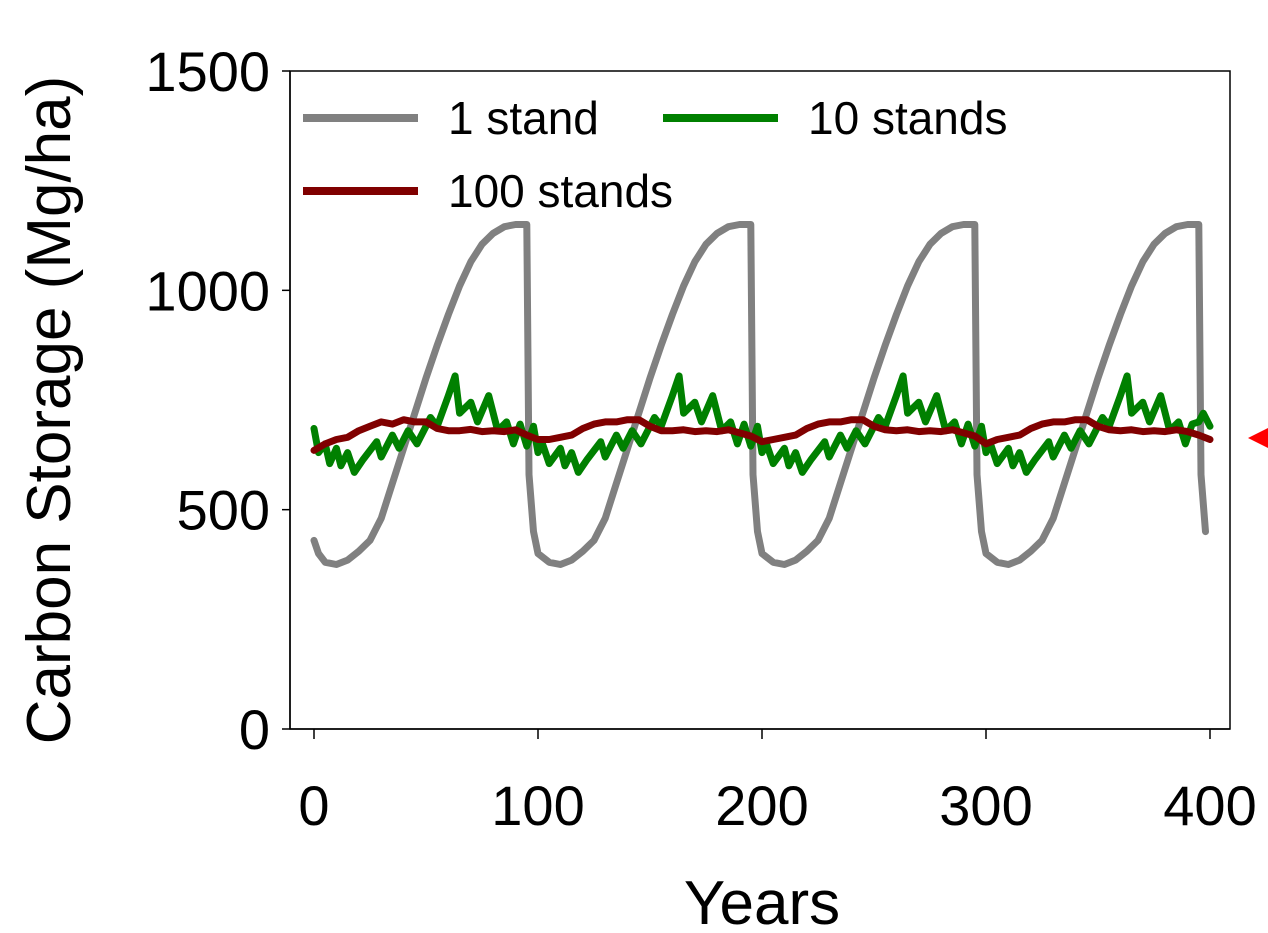  Describe the element at coordinates (1258, 438) in the screenshot. I see `red-arrow-marker` at that location.